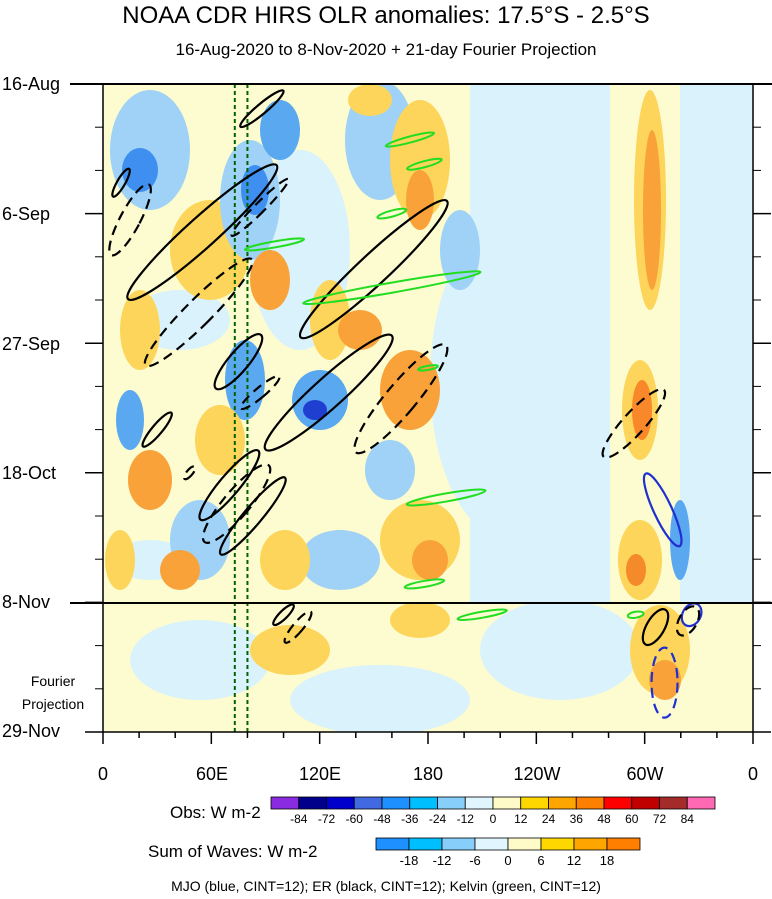  What do you see at coordinates (409, 860) in the screenshot?
I see `waves-colorbar-label: -18` at bounding box center [409, 860].